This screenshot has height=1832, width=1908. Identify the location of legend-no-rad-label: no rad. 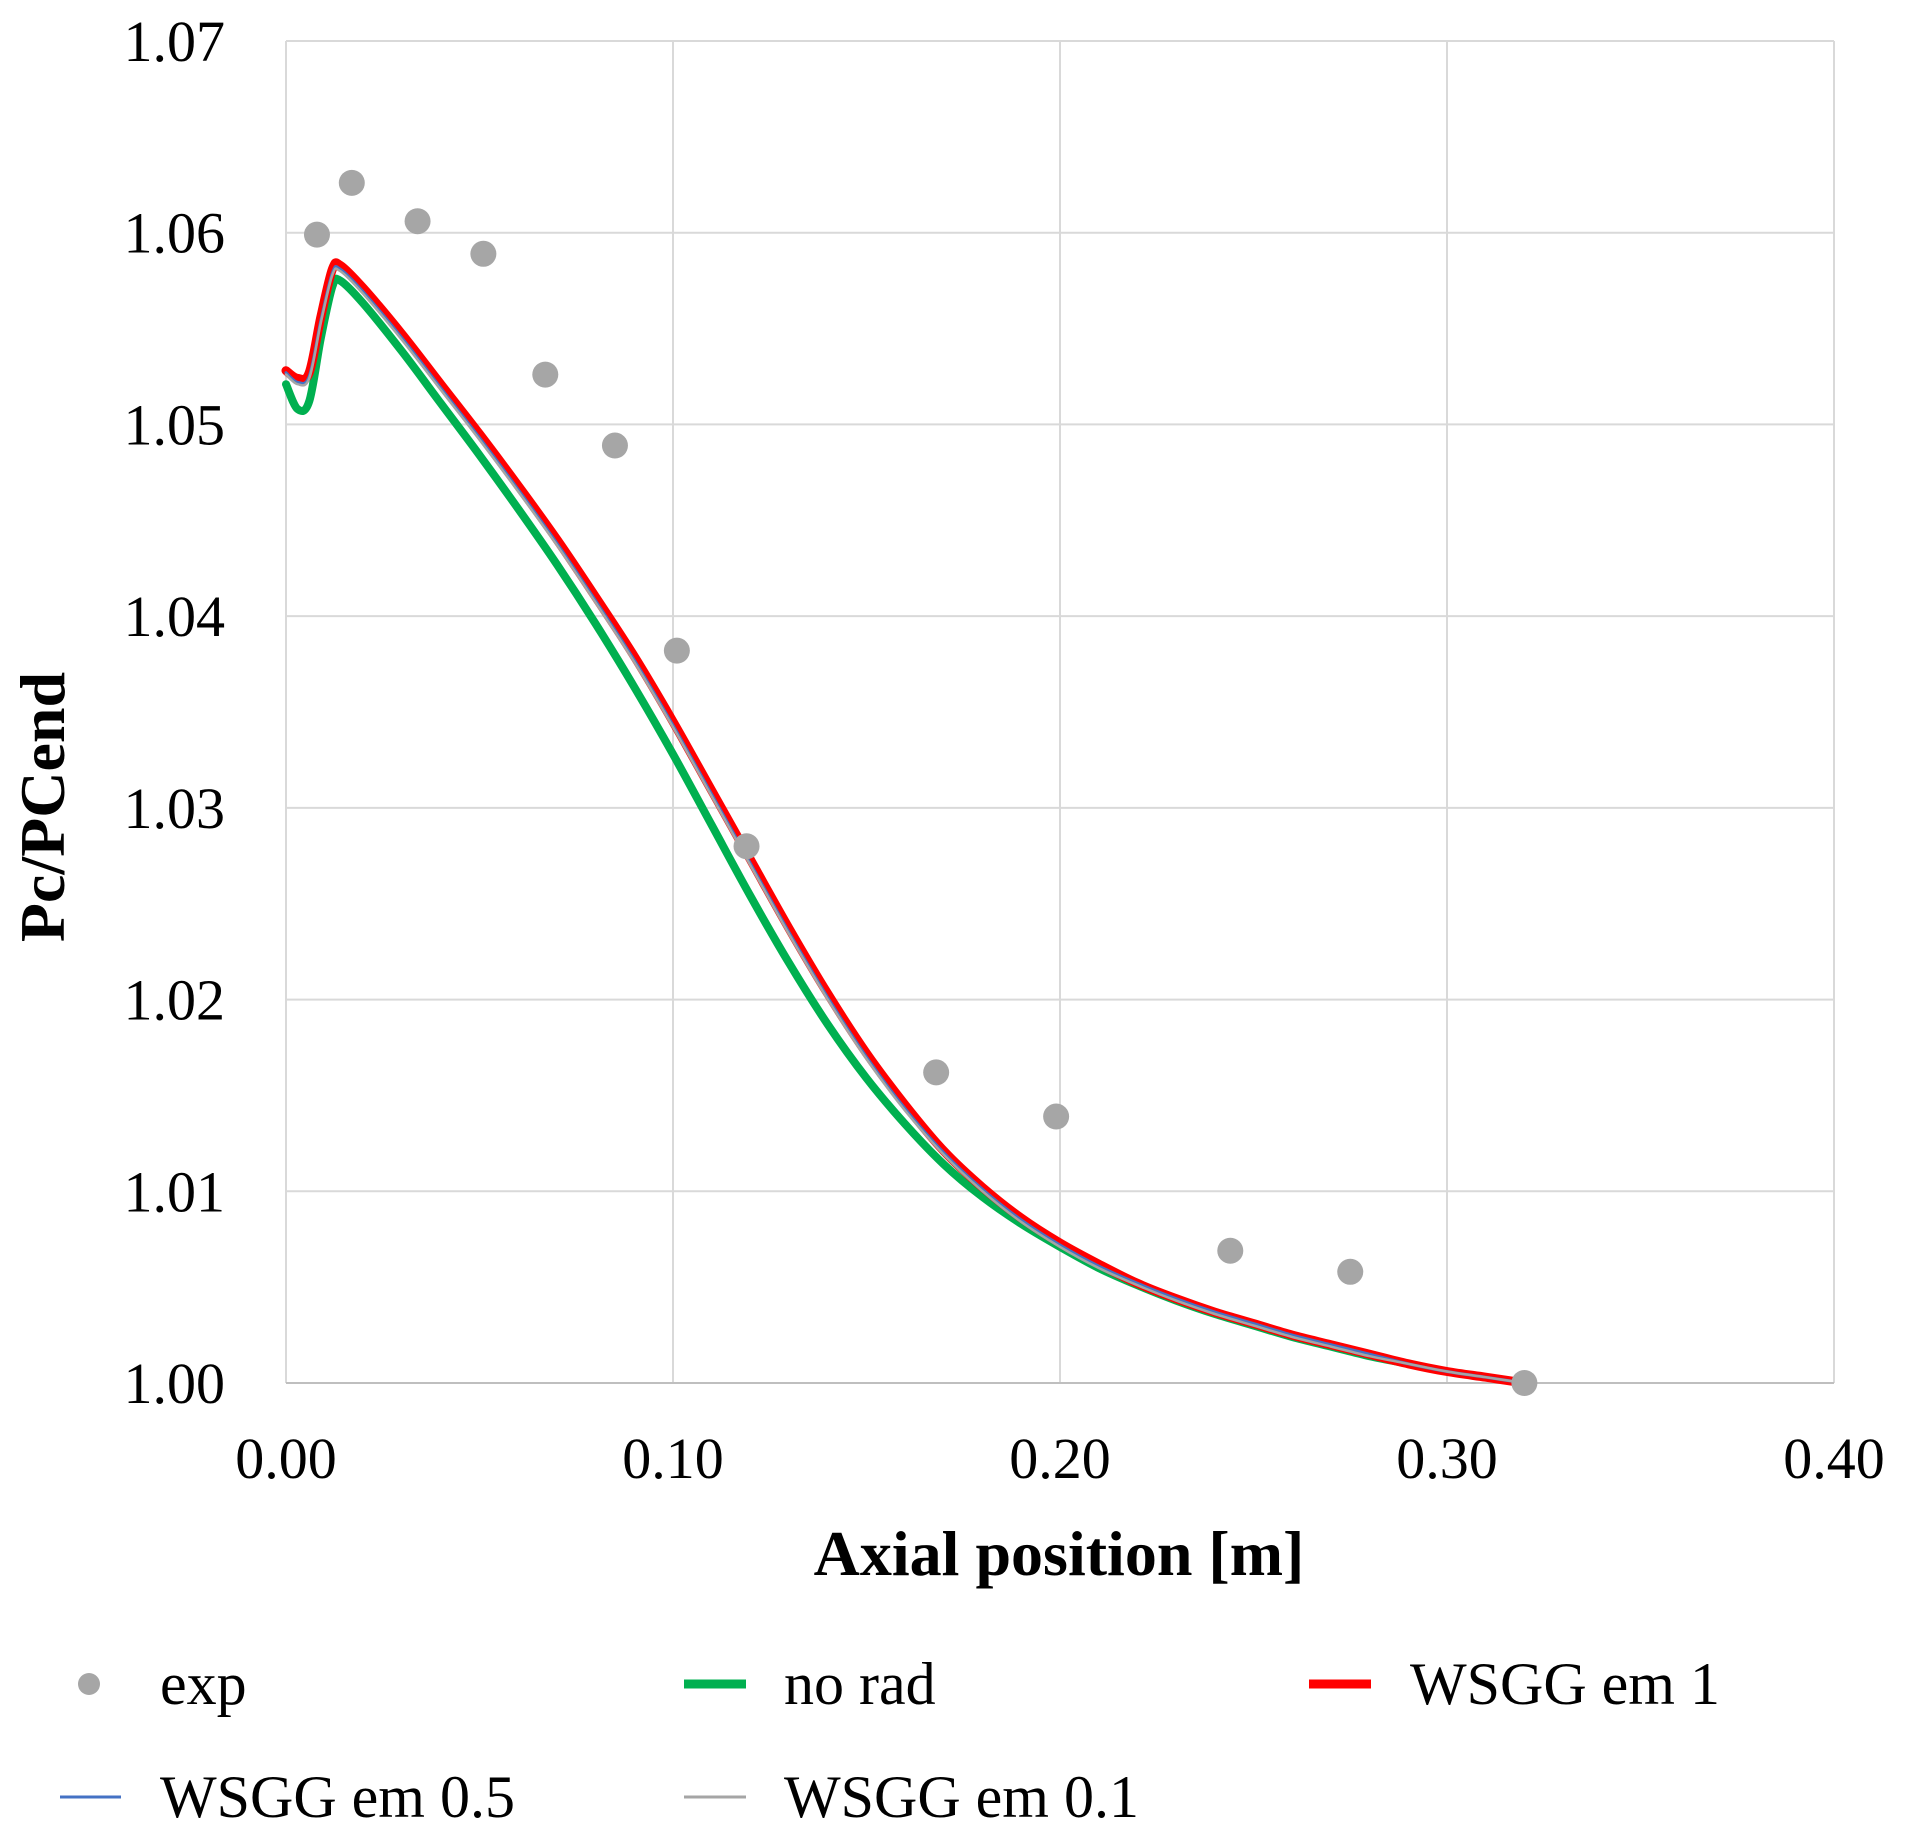
(860, 1684).